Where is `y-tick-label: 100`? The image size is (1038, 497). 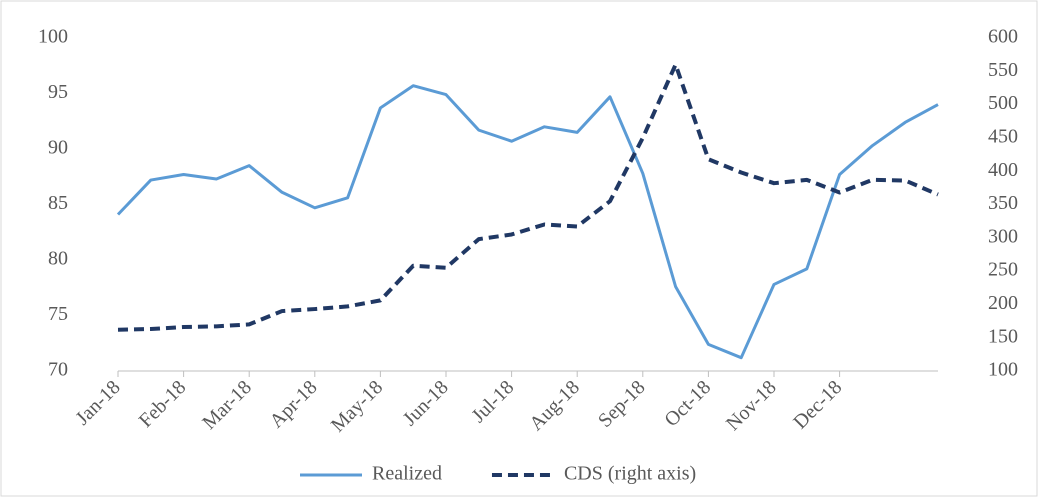 y-tick-label: 100 is located at coordinates (53, 37).